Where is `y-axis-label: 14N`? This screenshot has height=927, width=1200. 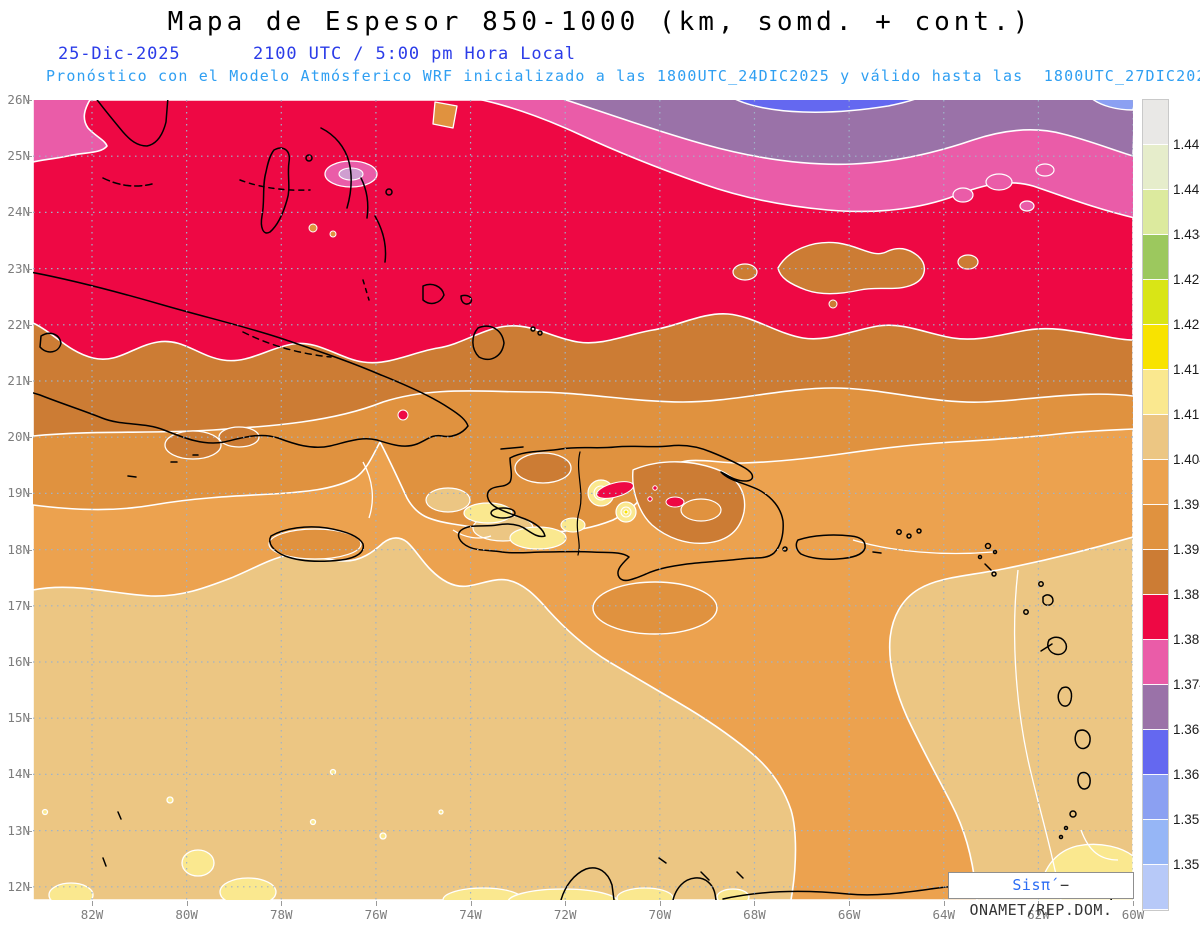 y-axis-label: 14N is located at coordinates (18, 774).